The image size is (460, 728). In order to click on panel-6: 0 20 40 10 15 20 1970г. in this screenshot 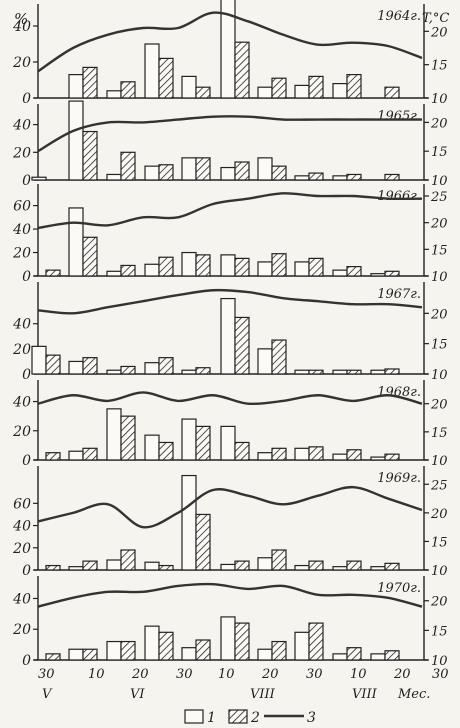, I will do `click(230, 622)`.